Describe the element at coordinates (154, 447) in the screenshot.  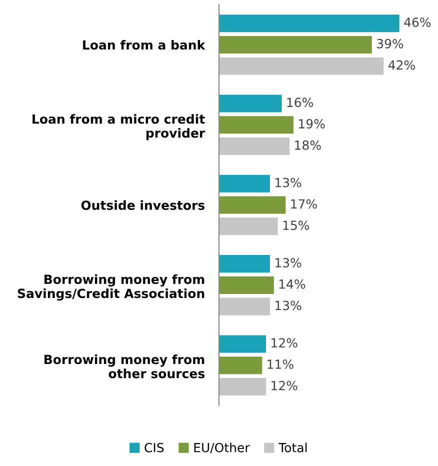
I see `legend-label: CIS` at that location.